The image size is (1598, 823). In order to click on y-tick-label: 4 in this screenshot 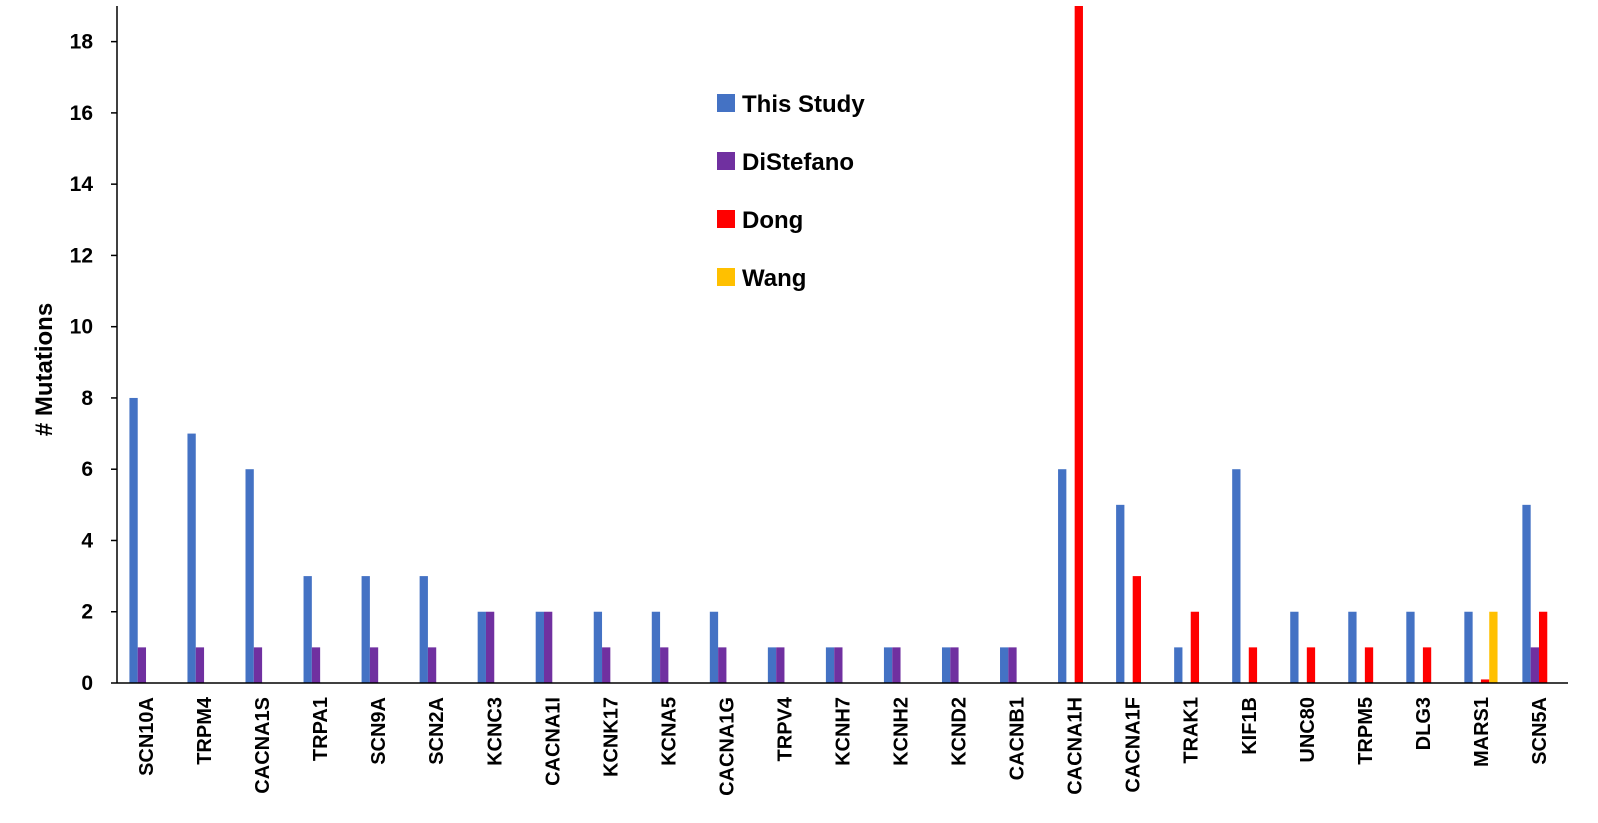, I will do `click(87, 540)`.